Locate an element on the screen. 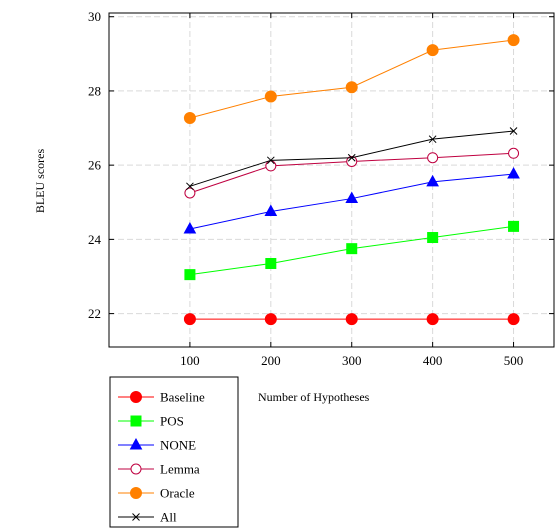  legend-marker-baseline is located at coordinates (136, 397).